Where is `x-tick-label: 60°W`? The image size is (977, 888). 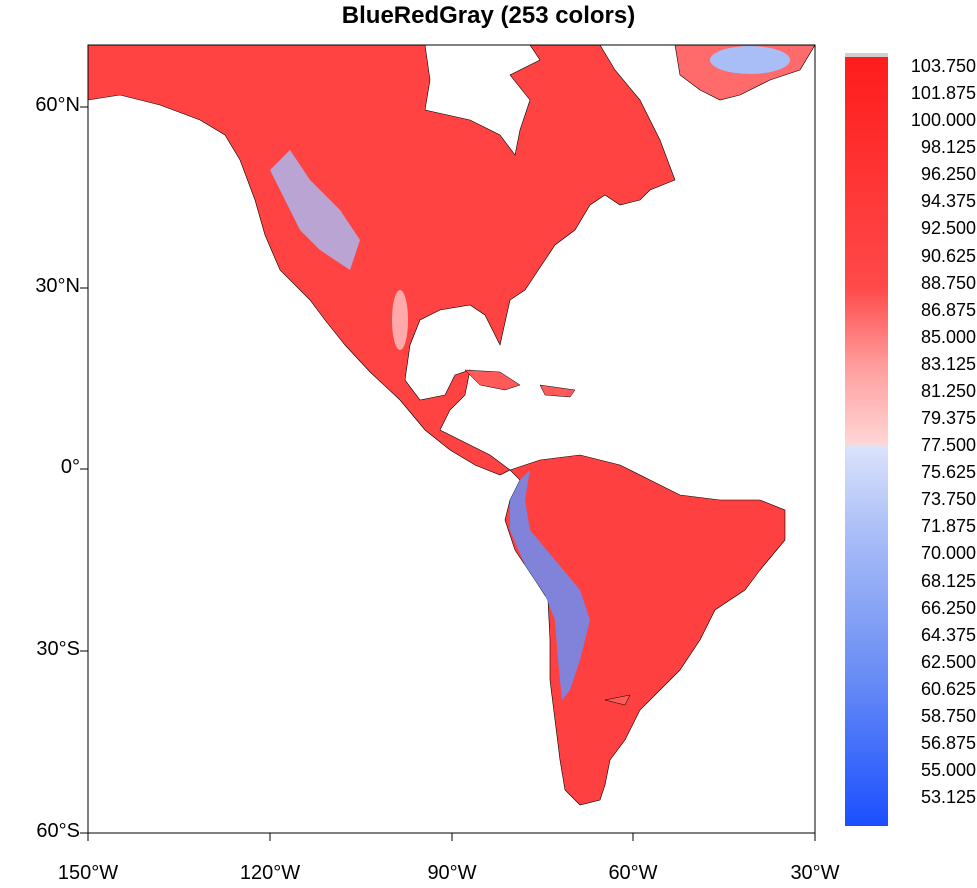 x-tick-label: 60°W is located at coordinates (633, 873).